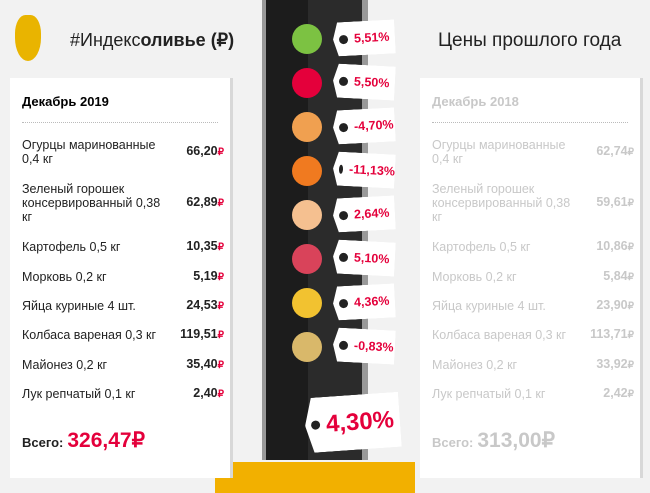  I want to click on price-row: Картофель 0,5 кг 10,35₽, so click(123, 247).